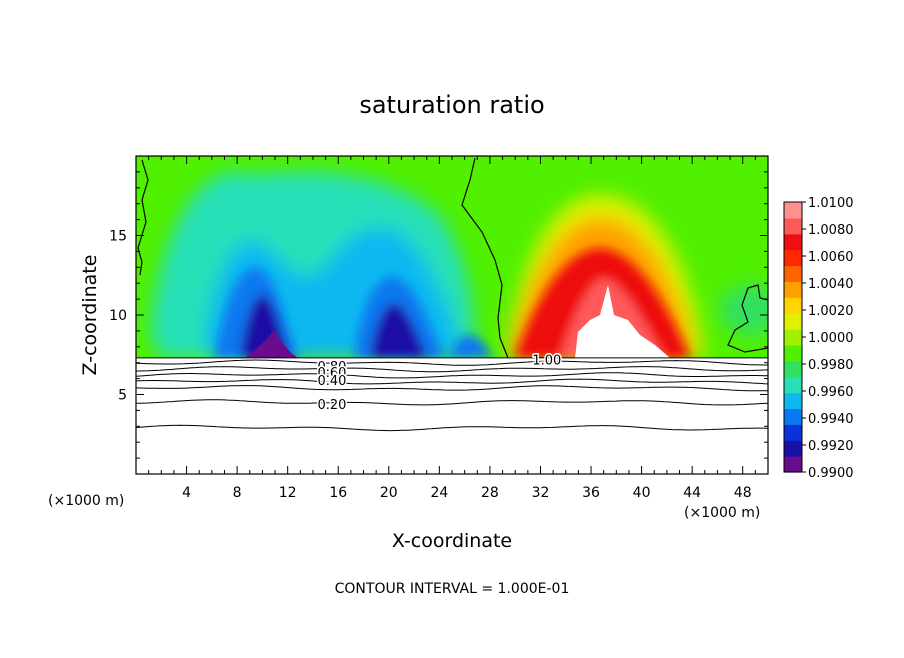  I want to click on contour-lines, so click(452, 395).